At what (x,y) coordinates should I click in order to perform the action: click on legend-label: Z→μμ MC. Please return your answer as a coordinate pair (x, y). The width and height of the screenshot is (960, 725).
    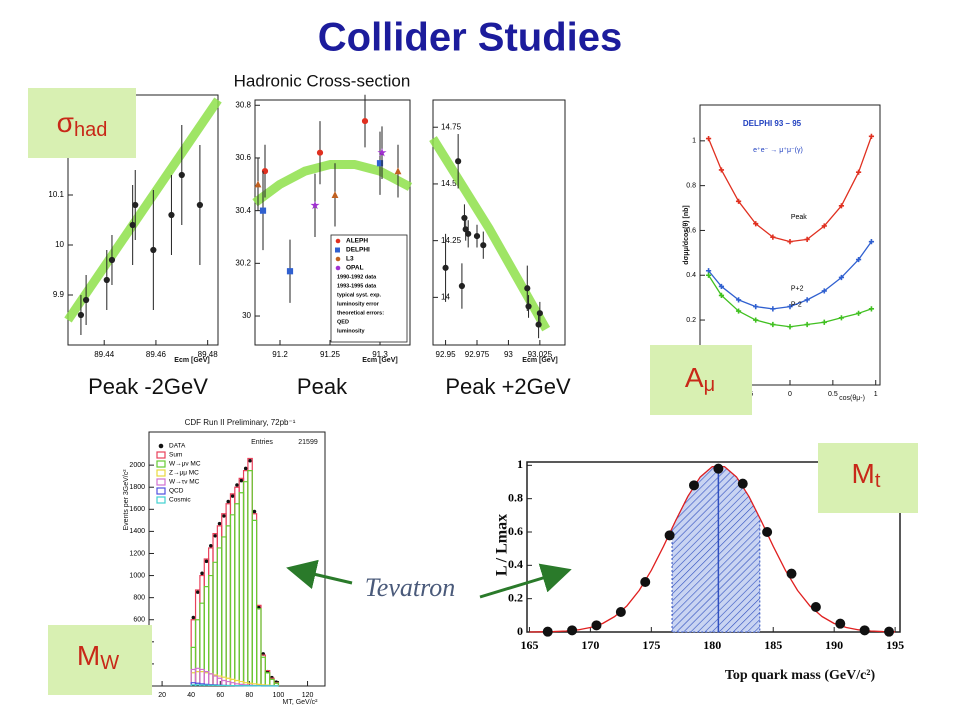
    Looking at the image, I should click on (184, 473).